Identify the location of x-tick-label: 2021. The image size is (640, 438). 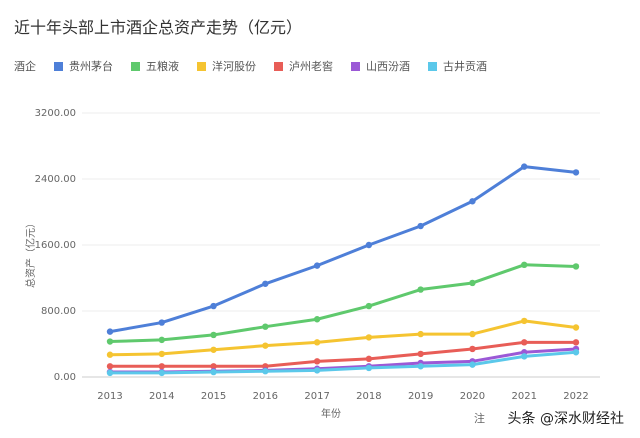
(523, 396).